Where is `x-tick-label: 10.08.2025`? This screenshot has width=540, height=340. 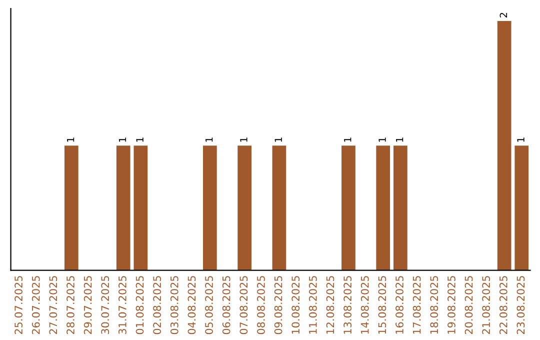 x-tick-label: 10.08.2025 is located at coordinates (296, 305).